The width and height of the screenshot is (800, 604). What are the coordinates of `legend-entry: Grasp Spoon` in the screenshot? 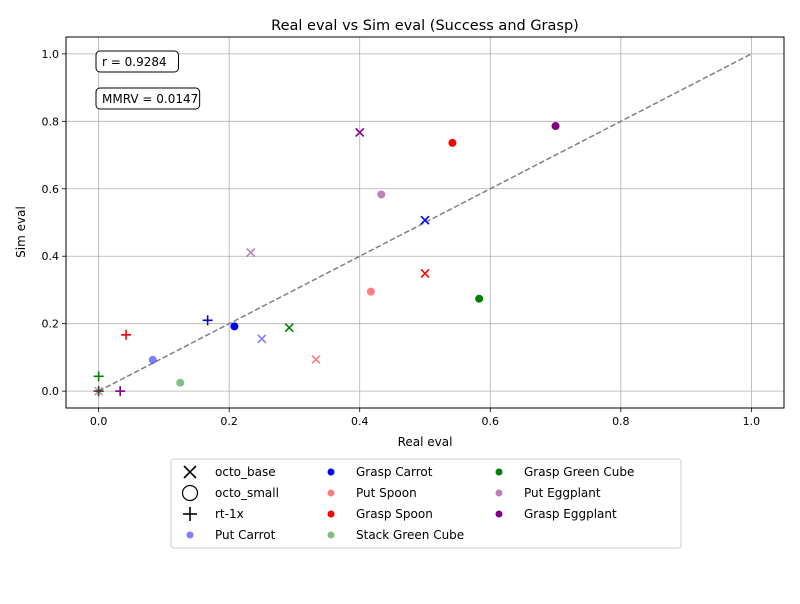 It's located at (380, 514).